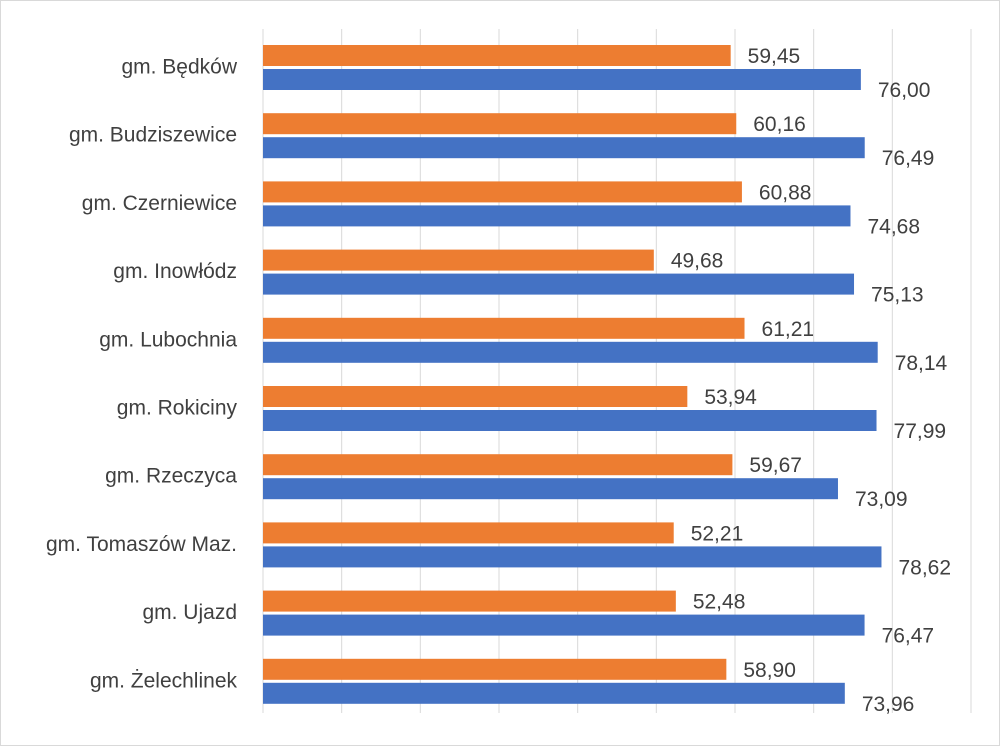 The width and height of the screenshot is (1000, 750). Describe the element at coordinates (141, 544) in the screenshot. I see `category-label: gm. Tomaszów Maz.` at that location.